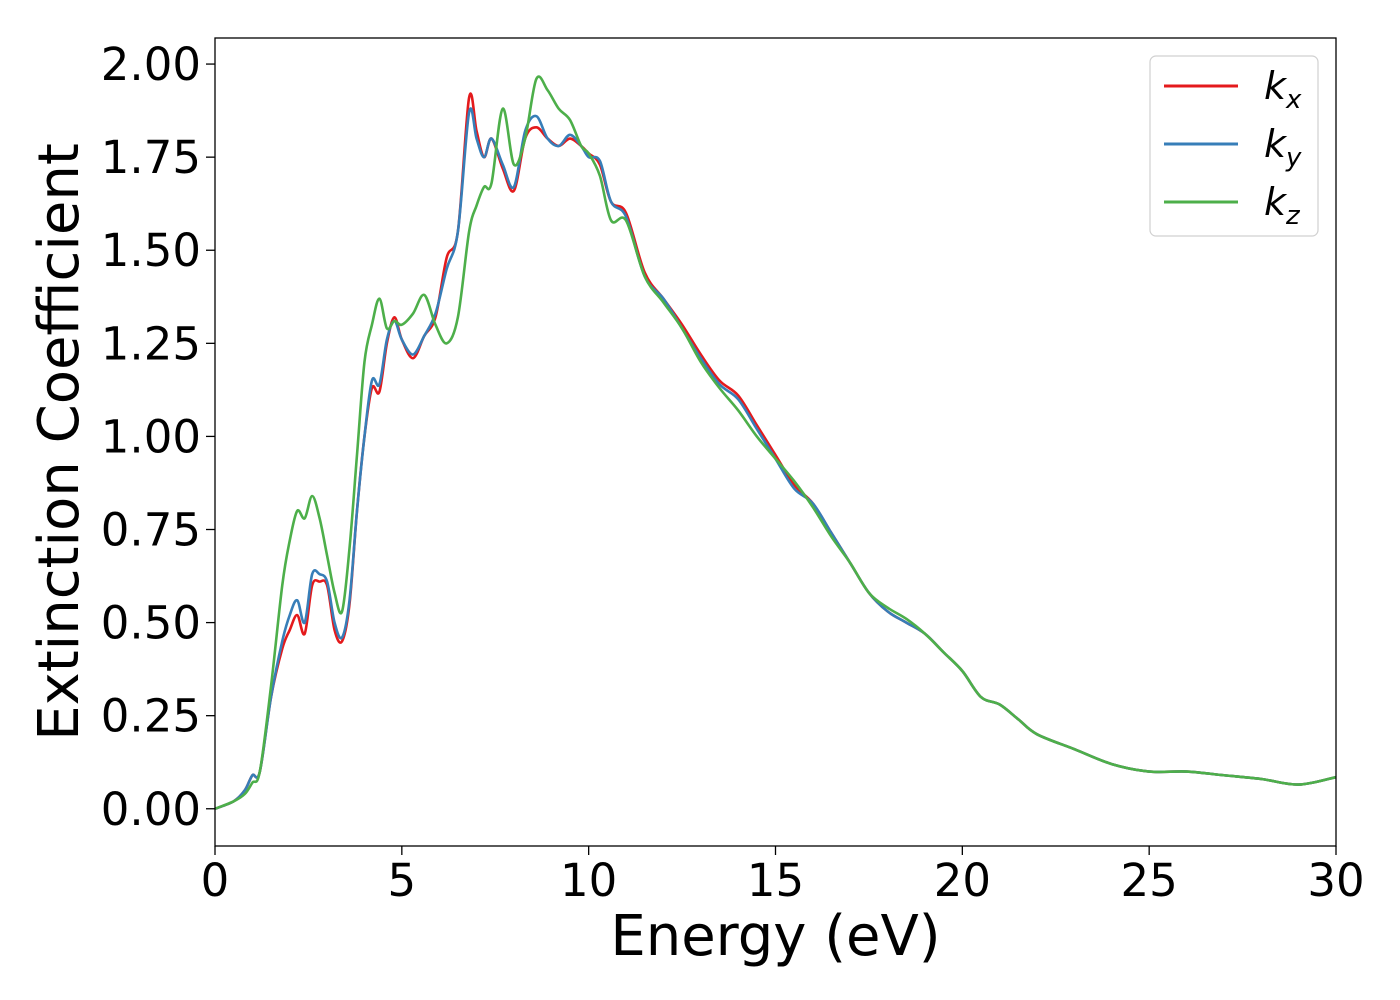 The width and height of the screenshot is (1400, 1000). What do you see at coordinates (402, 880) in the screenshot?
I see `x-tick-label: 5` at bounding box center [402, 880].